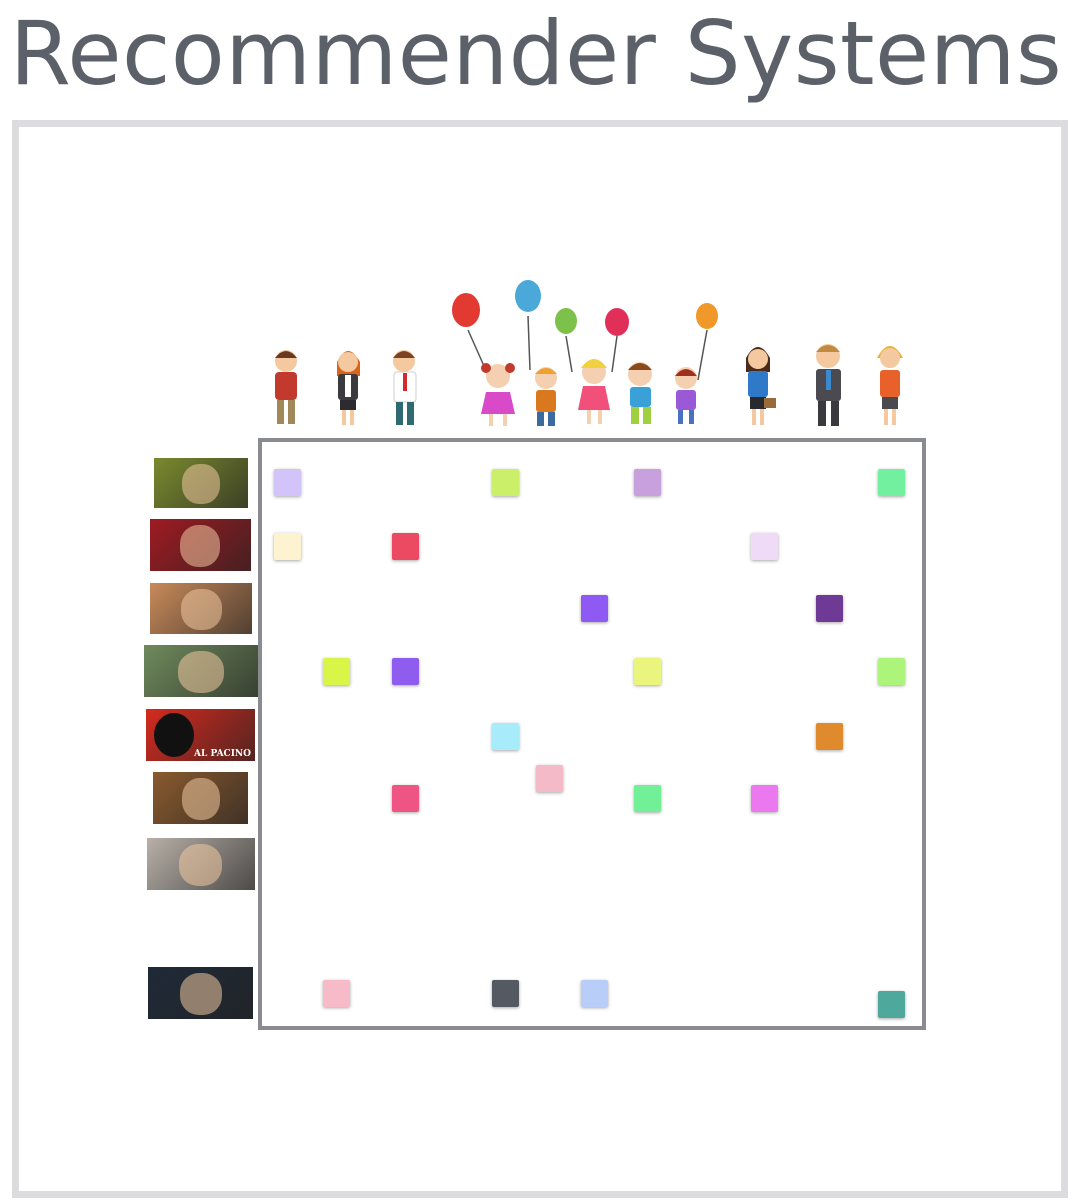 Image resolution: width=1072 pixels, height=1200 pixels. What do you see at coordinates (536, 53) in the screenshot?
I see `page-title: Recommender Systems` at bounding box center [536, 53].